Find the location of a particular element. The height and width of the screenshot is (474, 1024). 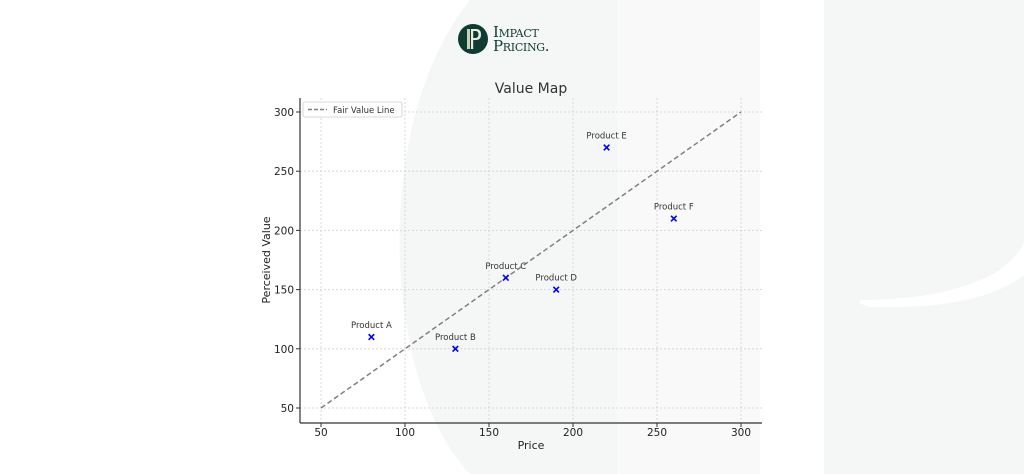

x-tick-label: 300 is located at coordinates (741, 433).